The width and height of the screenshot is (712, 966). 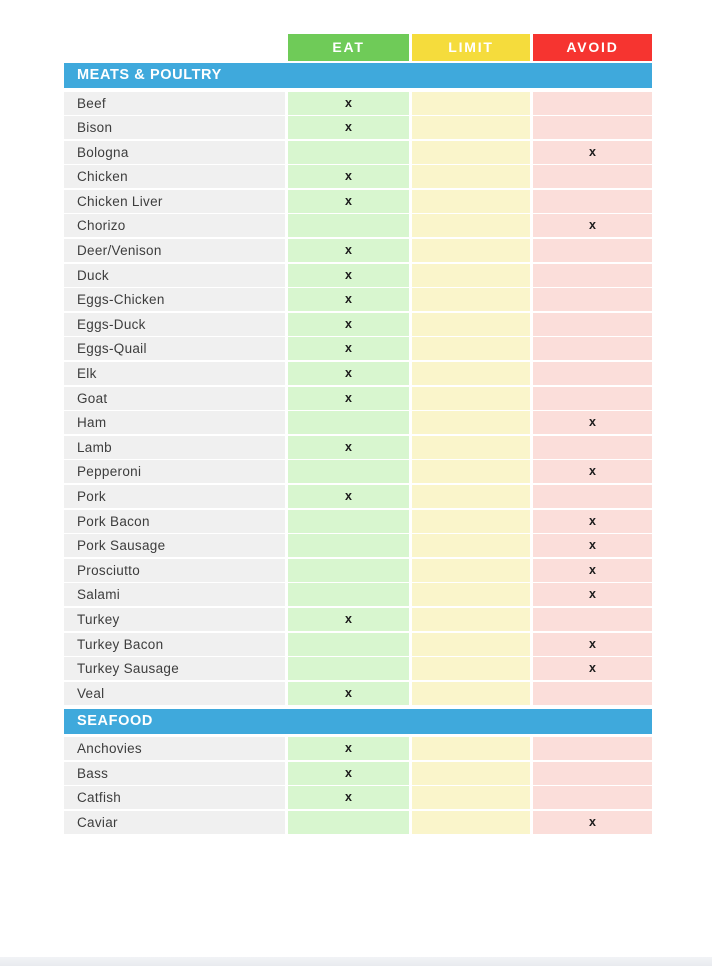 What do you see at coordinates (174, 496) in the screenshot?
I see `food-label: Pork` at bounding box center [174, 496].